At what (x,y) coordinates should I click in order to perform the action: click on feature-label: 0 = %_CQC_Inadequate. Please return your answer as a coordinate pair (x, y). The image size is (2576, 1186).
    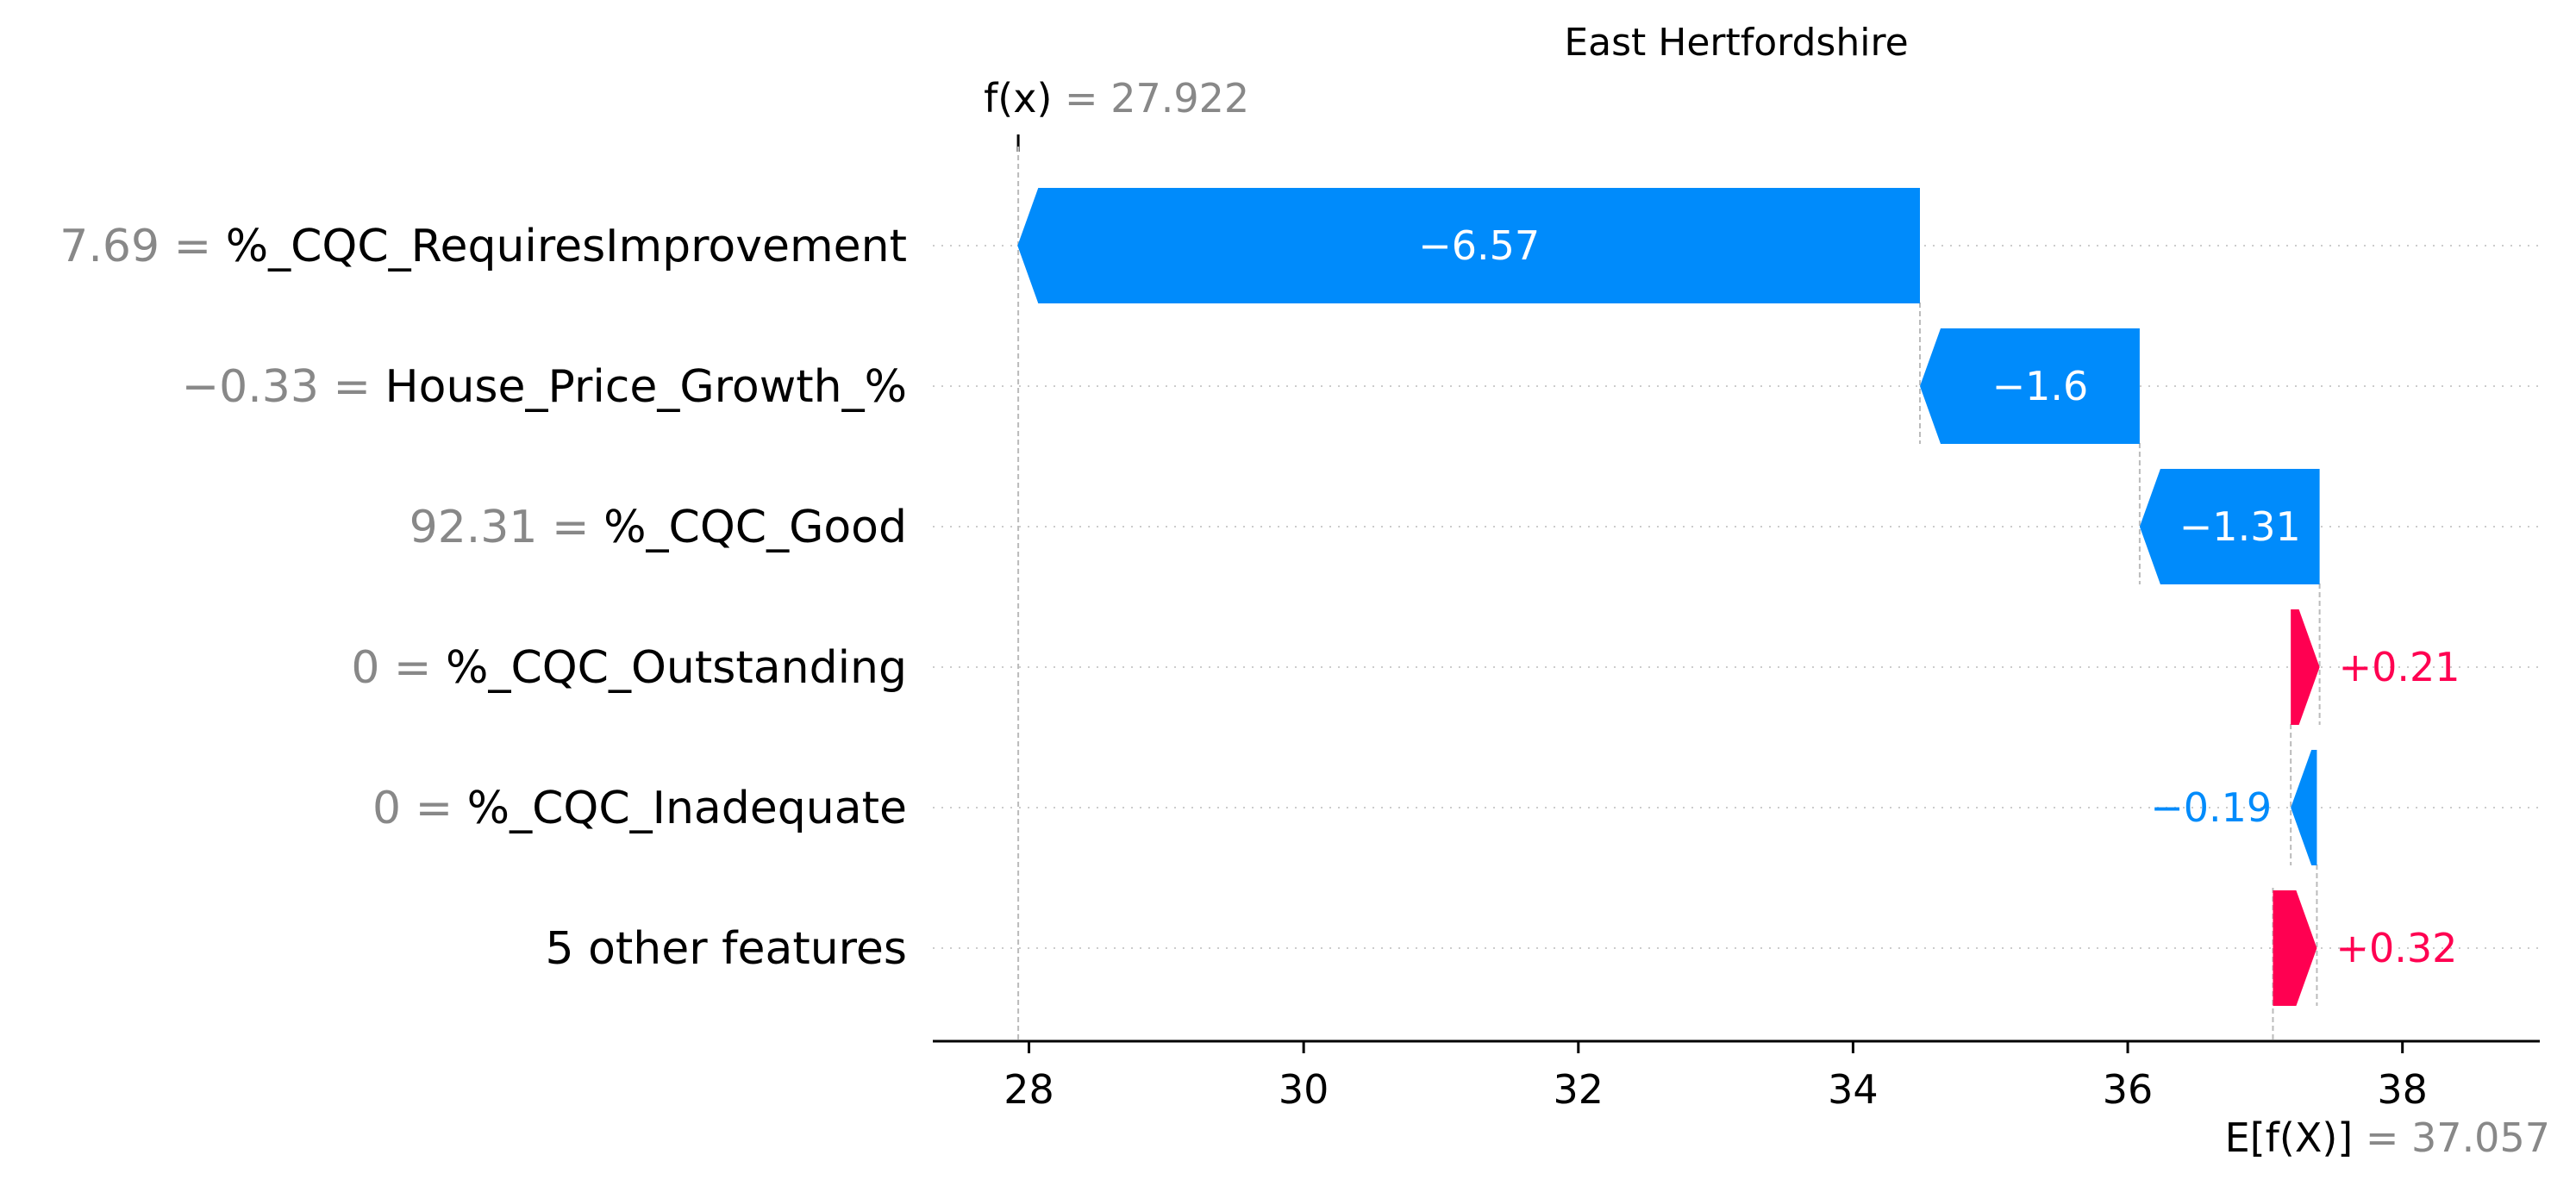
    Looking at the image, I should click on (640, 808).